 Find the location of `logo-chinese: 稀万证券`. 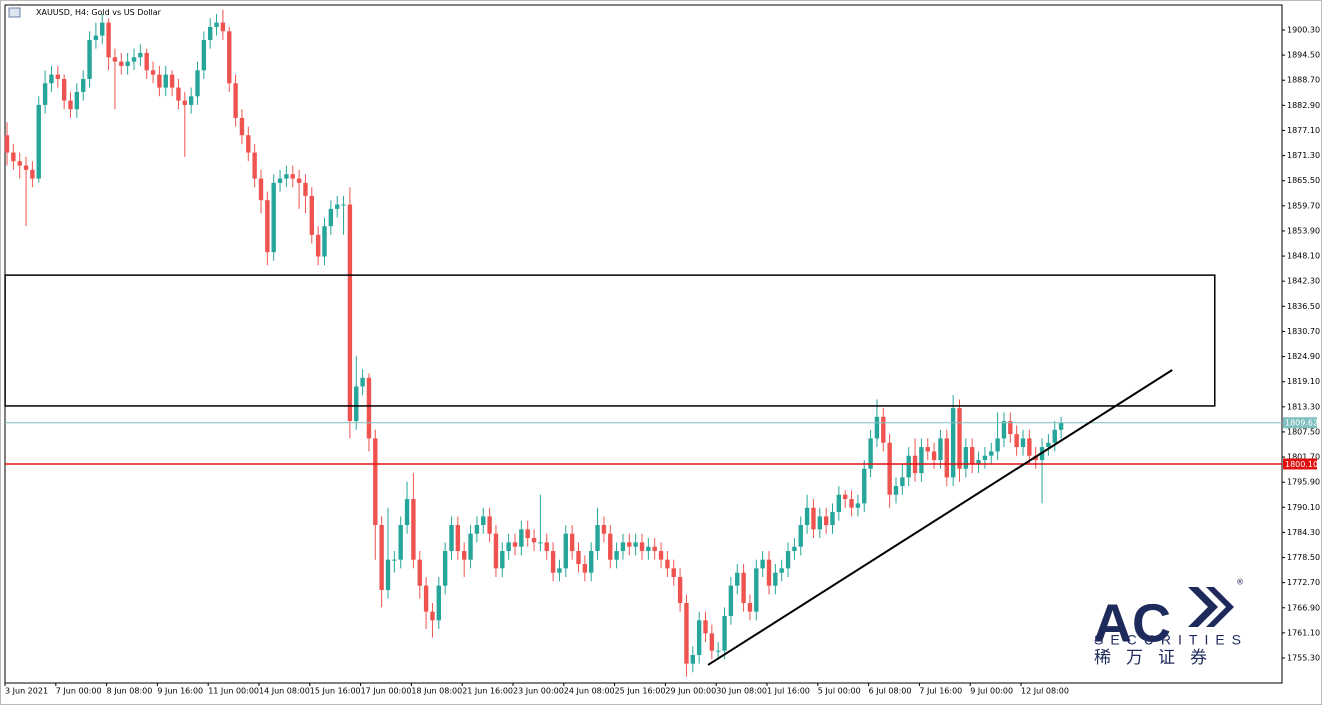

logo-chinese: 稀万证券 is located at coordinates (1158, 658).